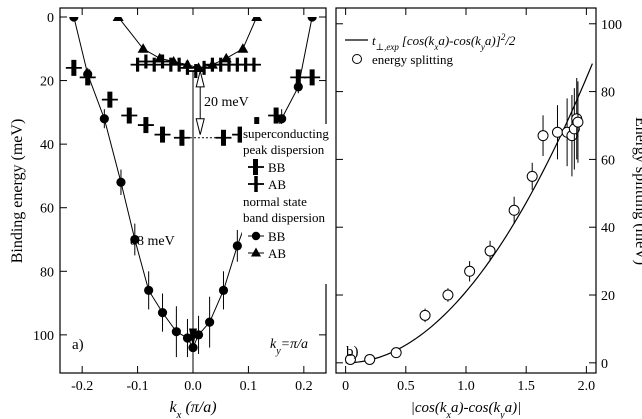 This screenshot has height=419, width=642. I want to click on x-tick-label: 0.2, so click(304, 386).